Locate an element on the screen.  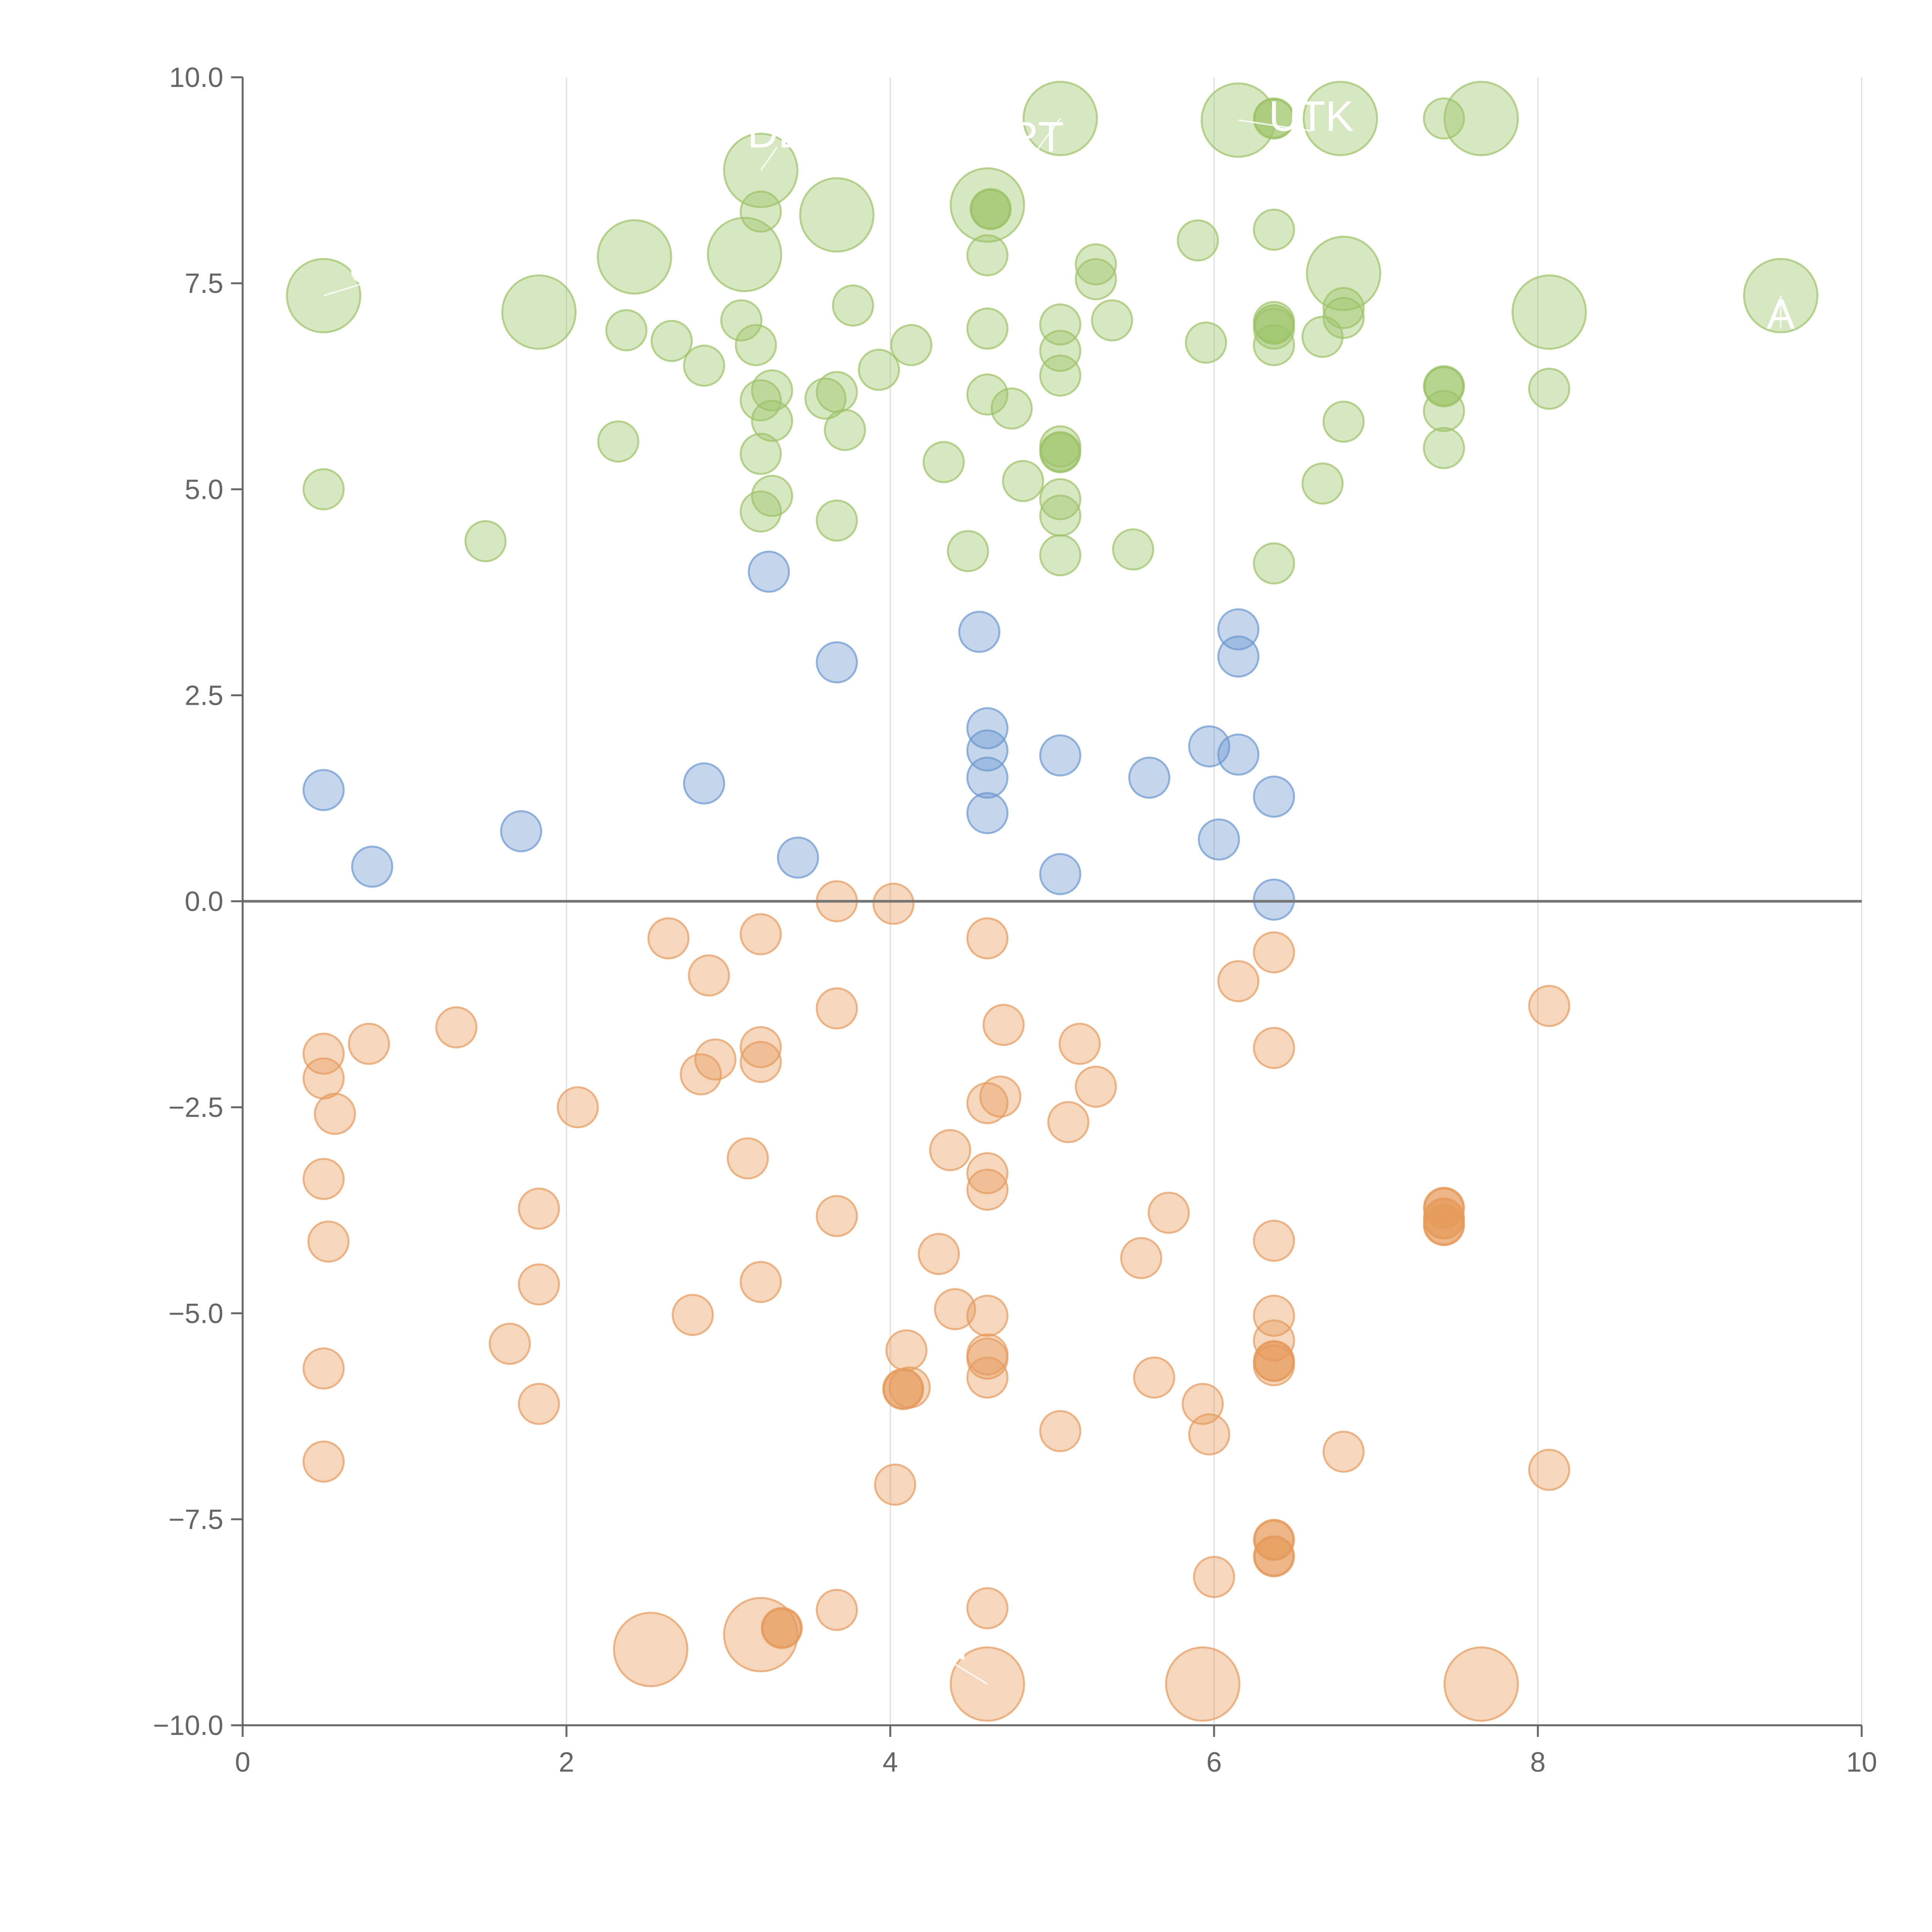
x-tick-label: 4 is located at coordinates (891, 1763).